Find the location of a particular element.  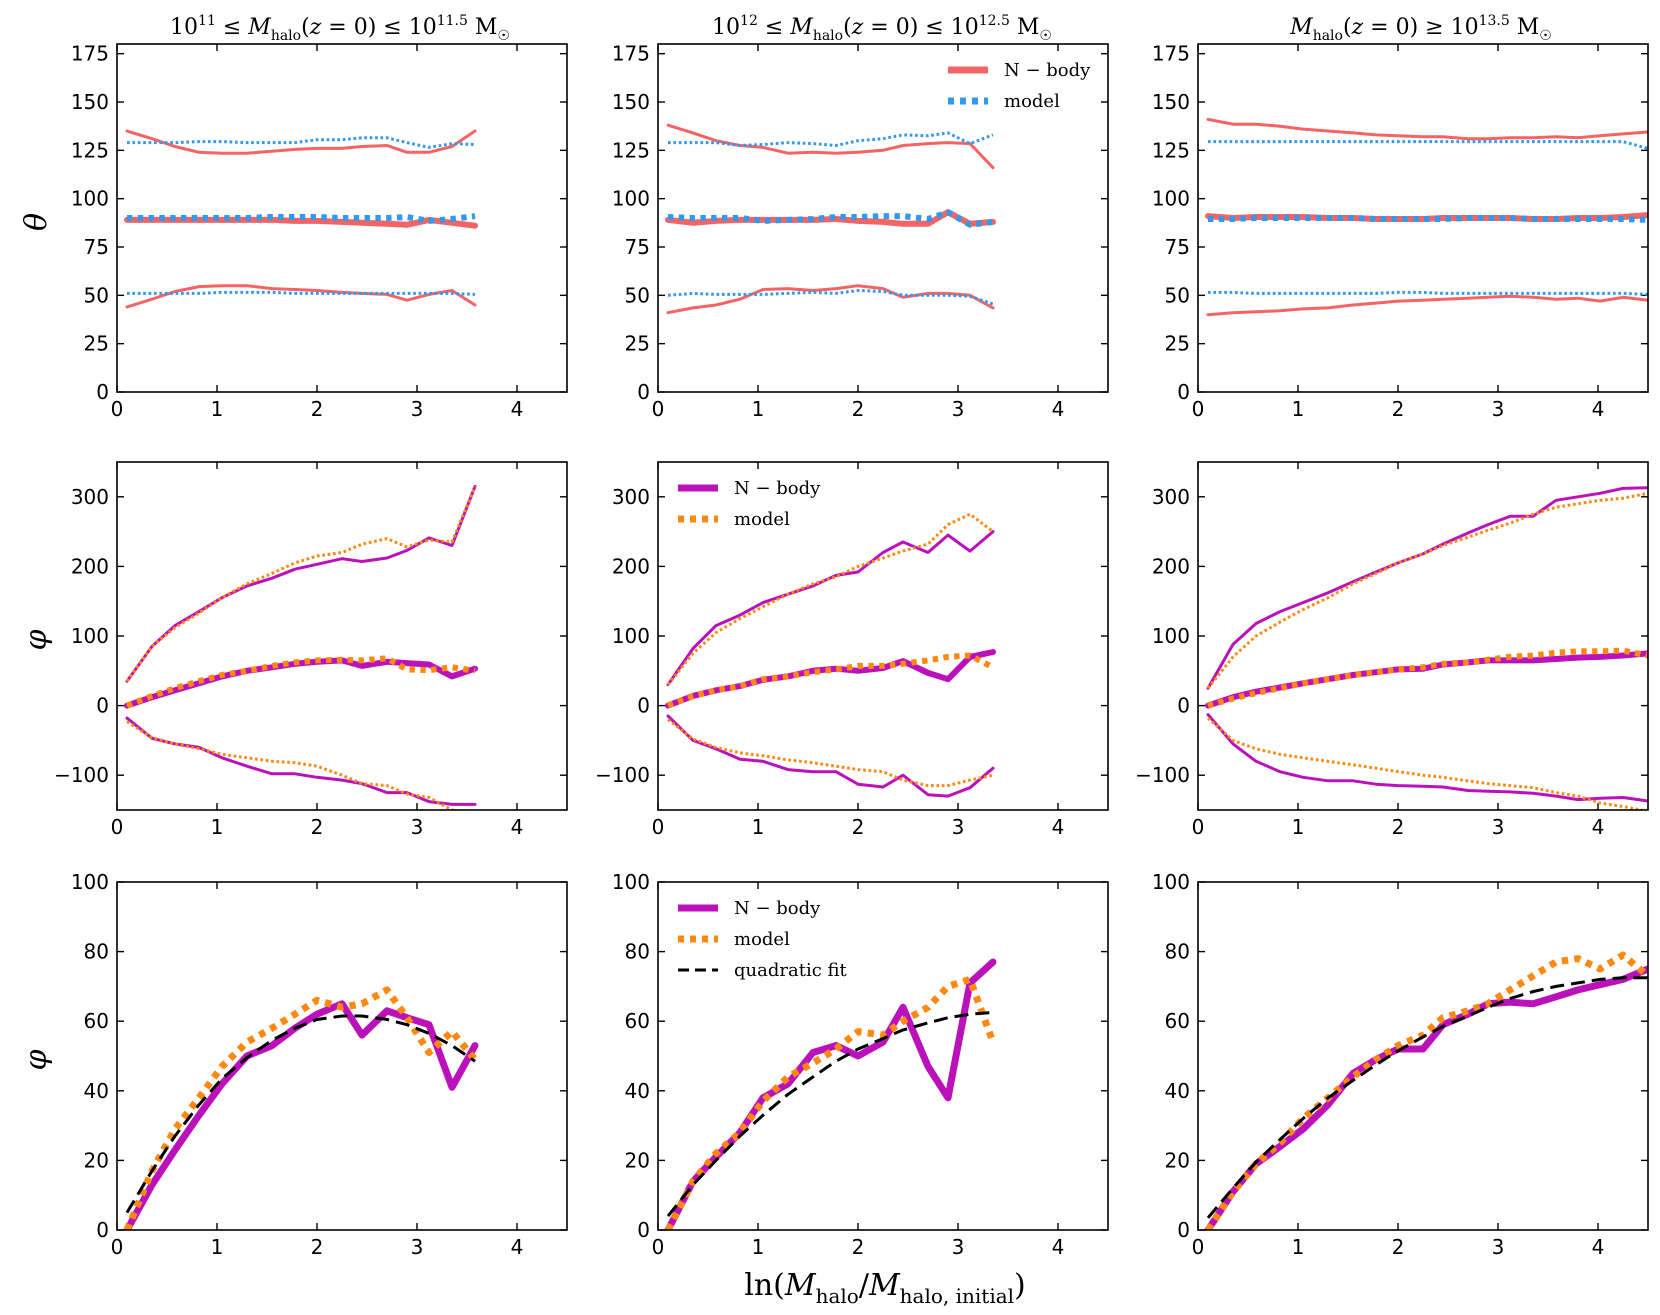

y-tick-label: 75 is located at coordinates (637, 247).